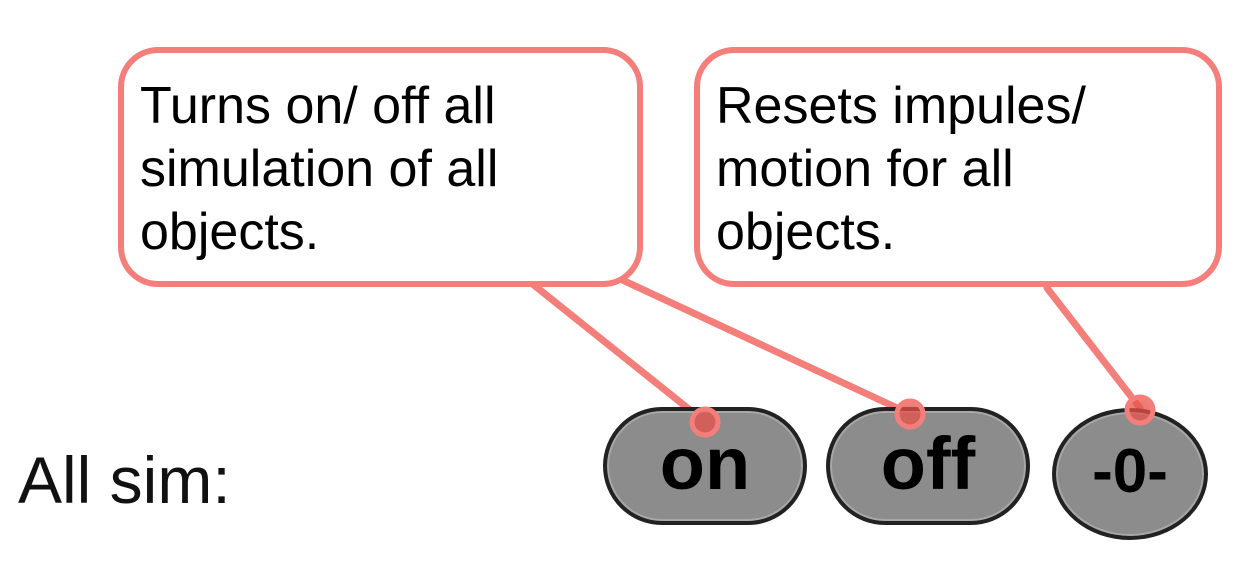 This screenshot has width=1254, height=578. I want to click on leader-line-on, so click(617, 352).